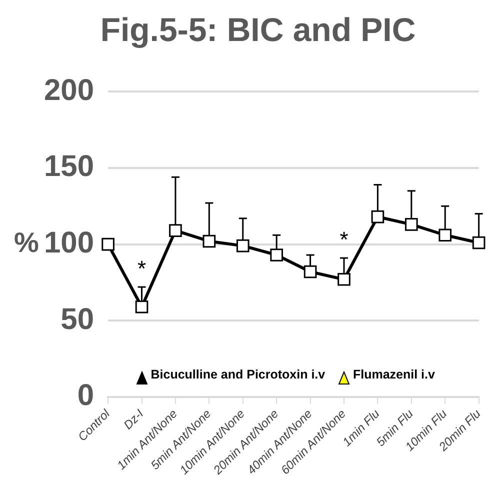 This screenshot has height=481, width=492. I want to click on chart-title: Fig.5-5: BIC and PIC, so click(258, 29).